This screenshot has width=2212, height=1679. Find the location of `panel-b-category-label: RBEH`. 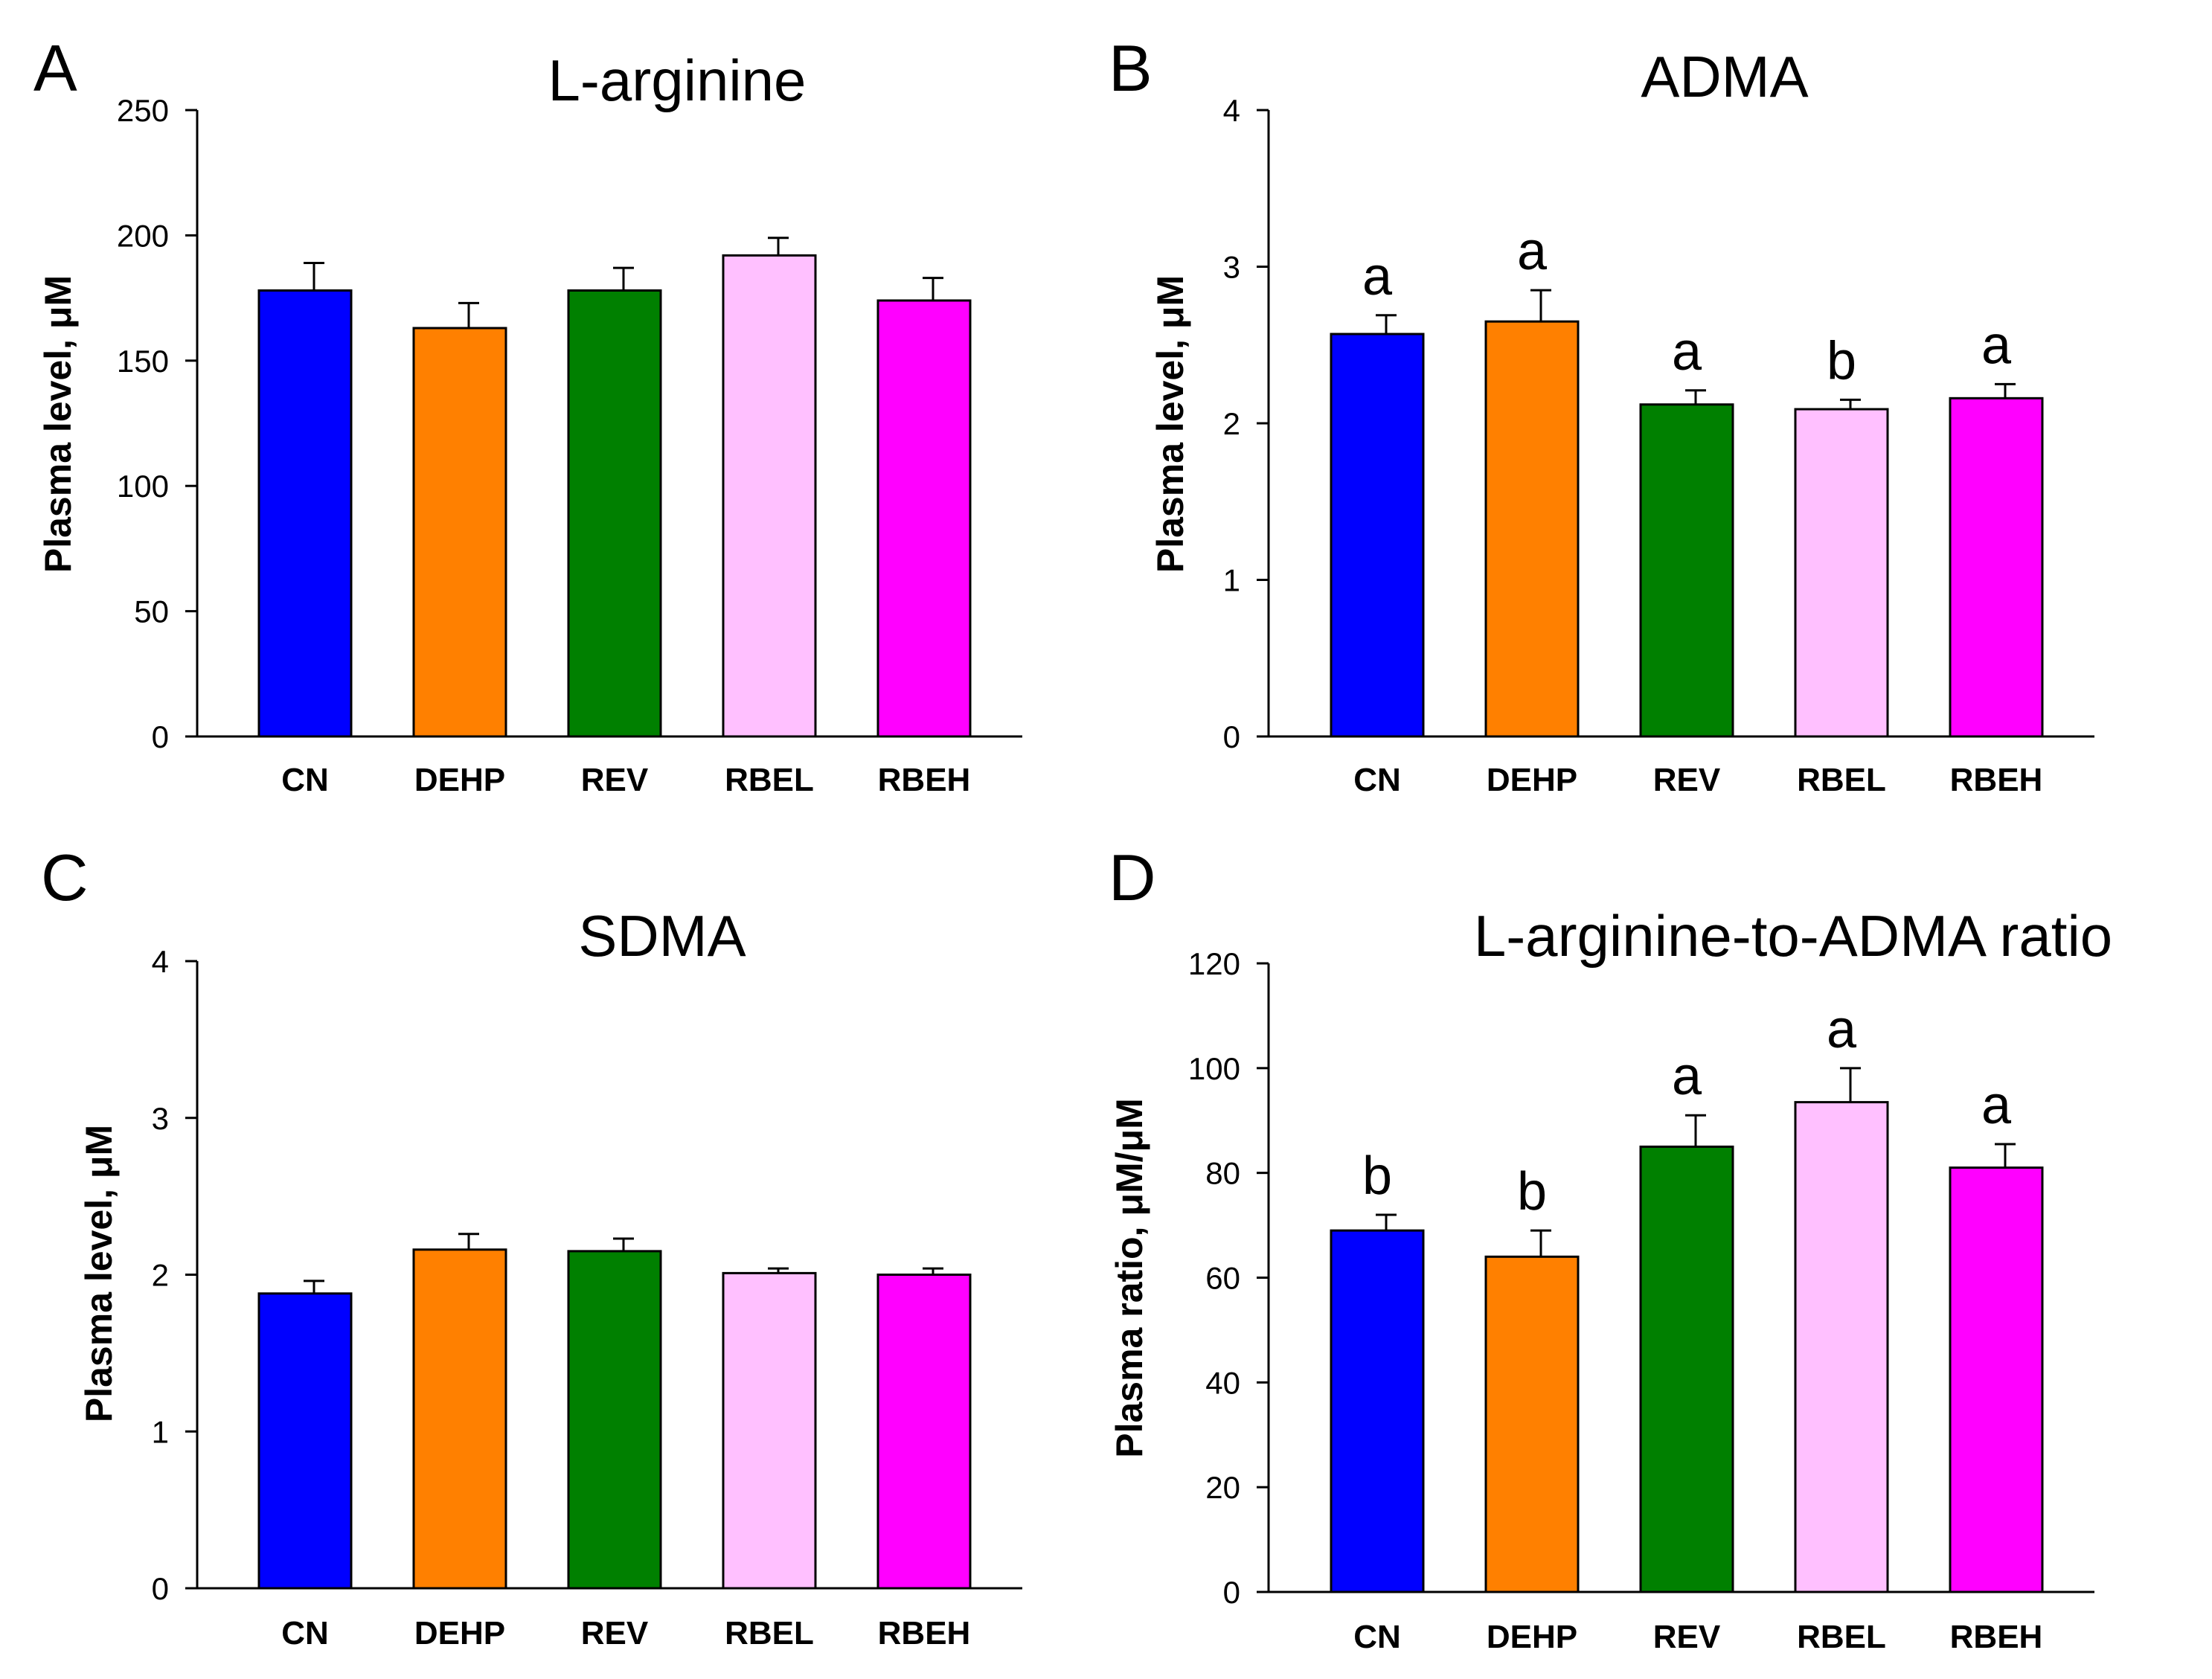

panel-b-category-label: RBEH is located at coordinates (1996, 780).